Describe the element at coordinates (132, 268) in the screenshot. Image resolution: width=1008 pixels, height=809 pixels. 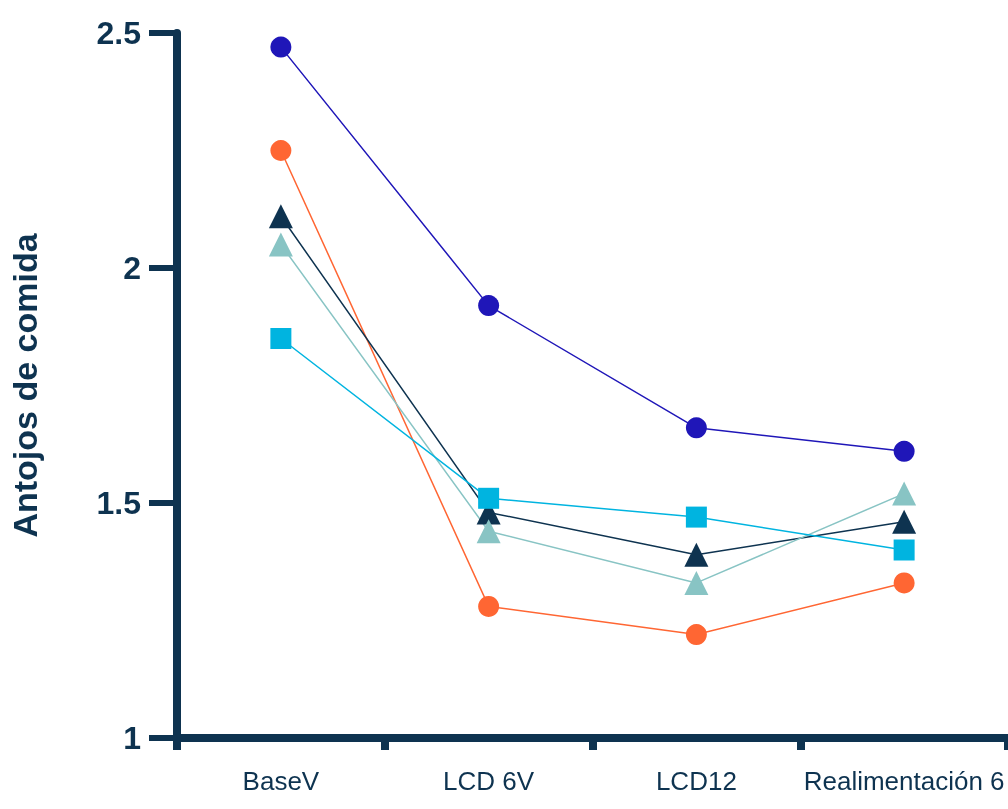
I see `y-tick-label: 2` at that location.